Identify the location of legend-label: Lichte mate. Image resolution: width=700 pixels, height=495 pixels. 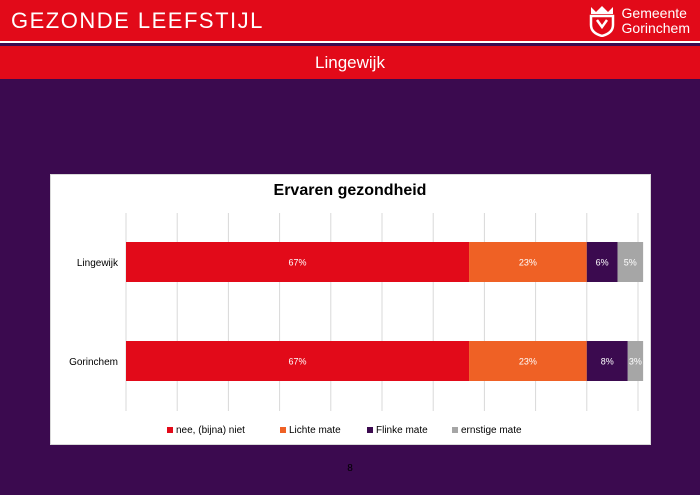
(315, 430).